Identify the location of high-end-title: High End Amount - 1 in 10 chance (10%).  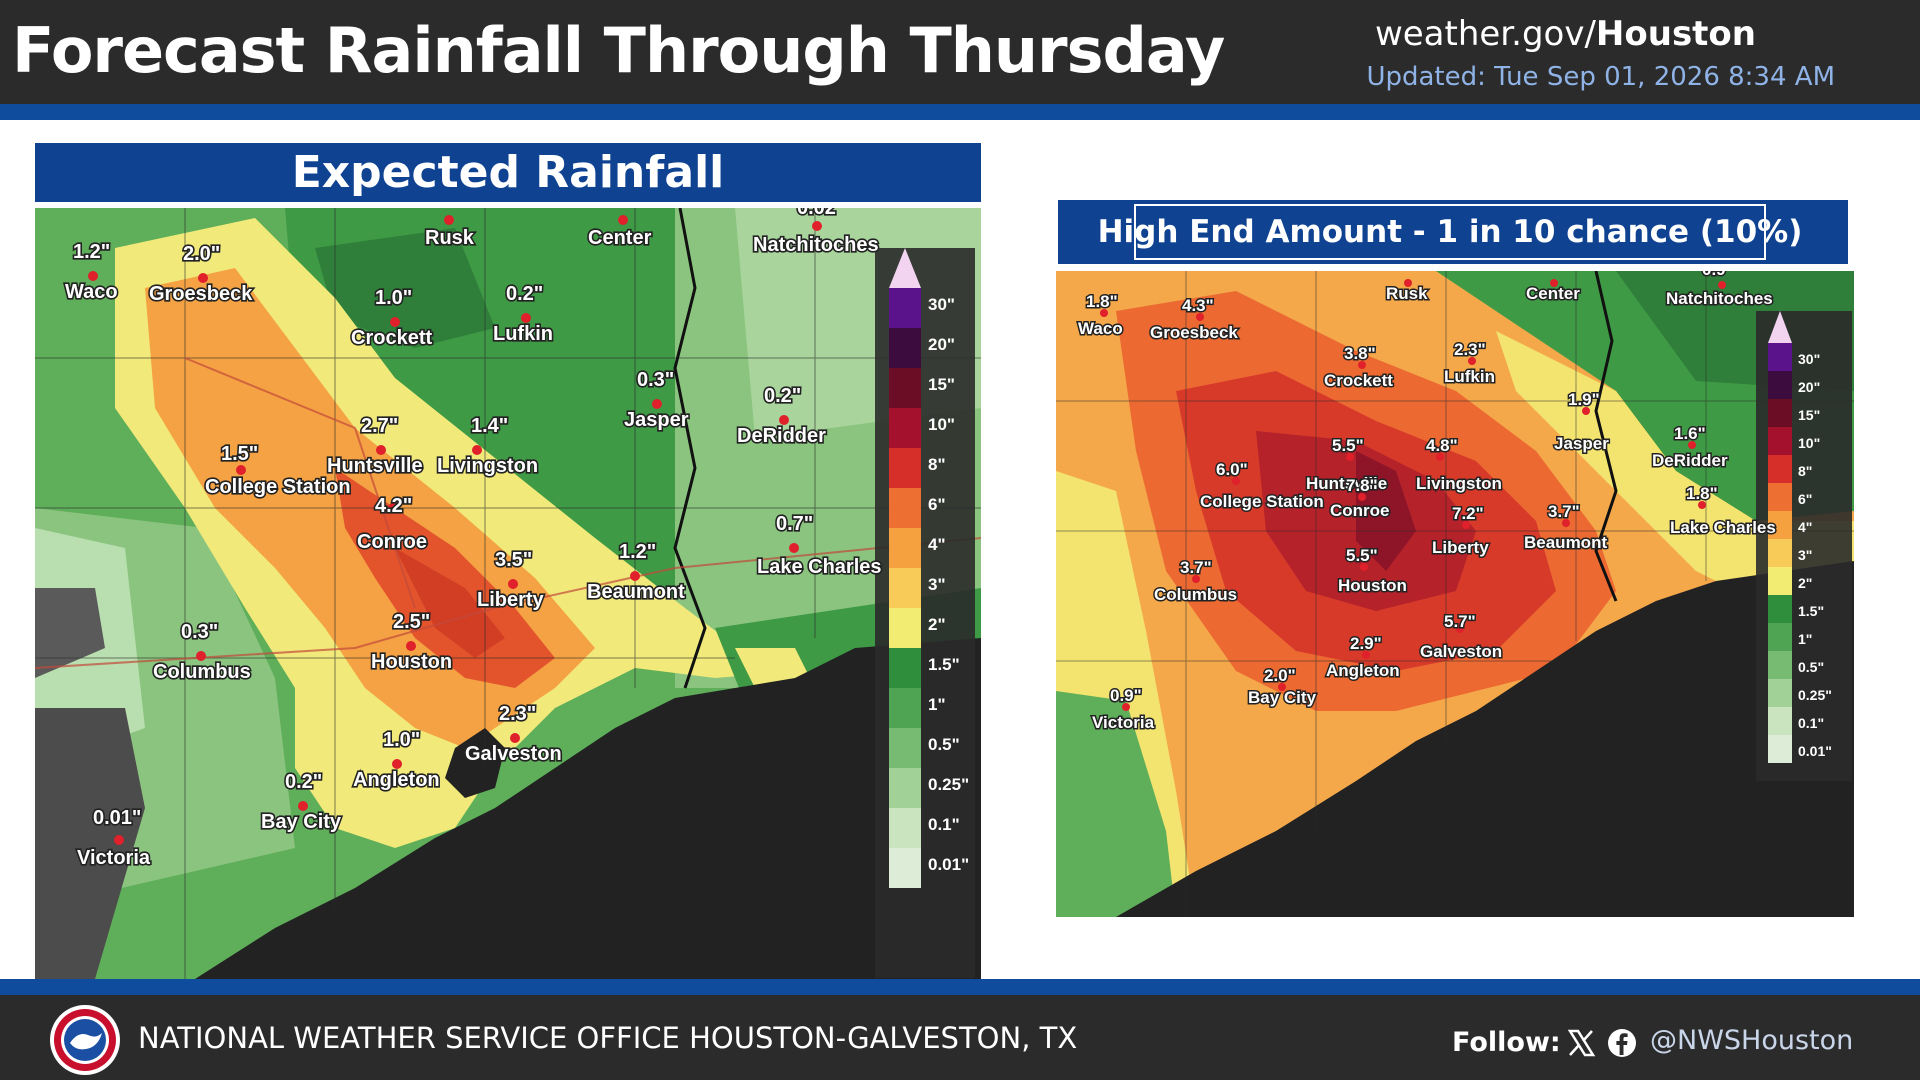
(1450, 232).